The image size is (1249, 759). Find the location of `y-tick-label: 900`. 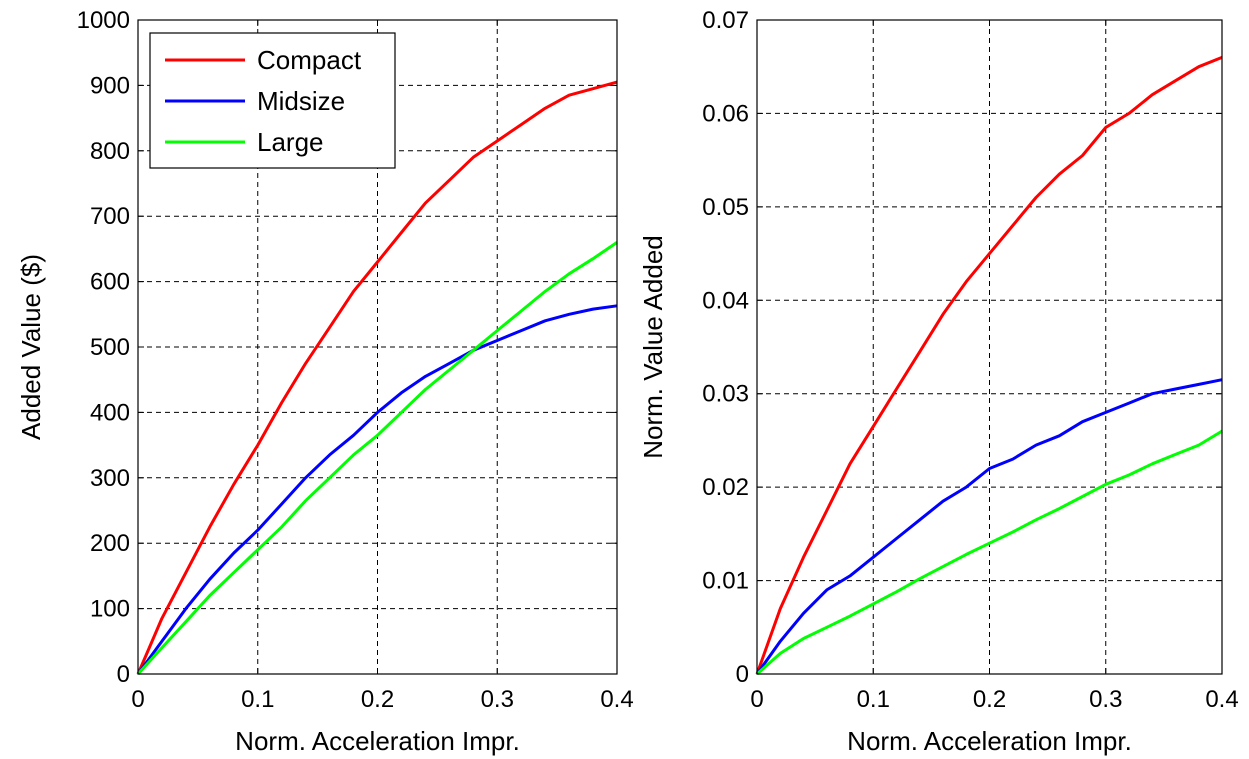

y-tick-label: 900 is located at coordinates (110, 85).